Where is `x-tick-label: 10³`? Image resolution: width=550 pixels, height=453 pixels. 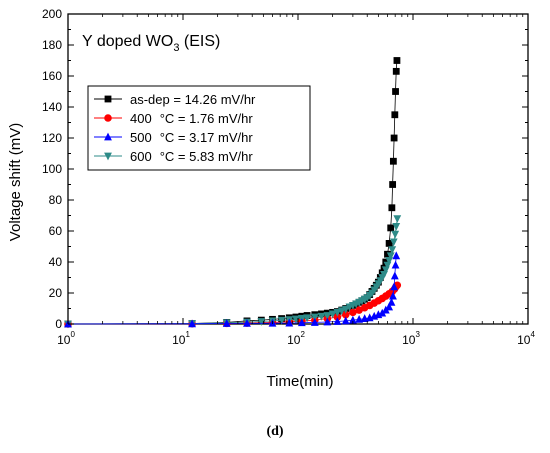
x-tick-label: 10³ is located at coordinates (411, 338).